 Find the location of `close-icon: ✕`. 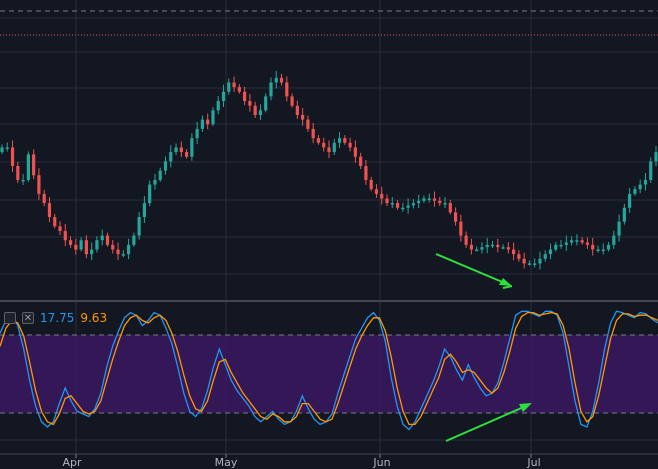

close-icon: ✕ is located at coordinates (28, 318).